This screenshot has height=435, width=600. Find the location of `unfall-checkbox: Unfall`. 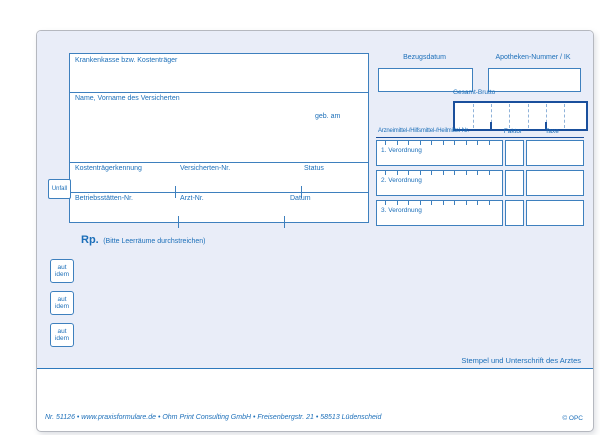

unfall-checkbox: Unfall is located at coordinates (59, 189).